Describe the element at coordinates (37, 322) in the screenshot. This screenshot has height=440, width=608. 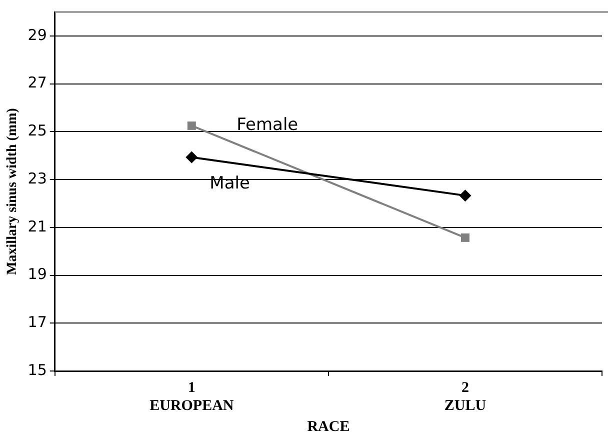
I see `y-tick-label: 17` at that location.